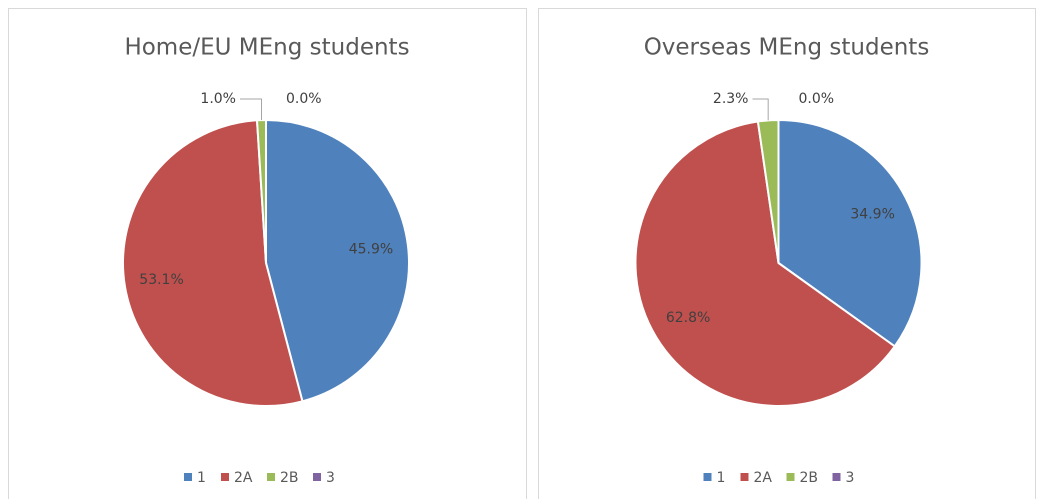 The image size is (1043, 499). I want to click on data-label: 34.9%, so click(872, 215).